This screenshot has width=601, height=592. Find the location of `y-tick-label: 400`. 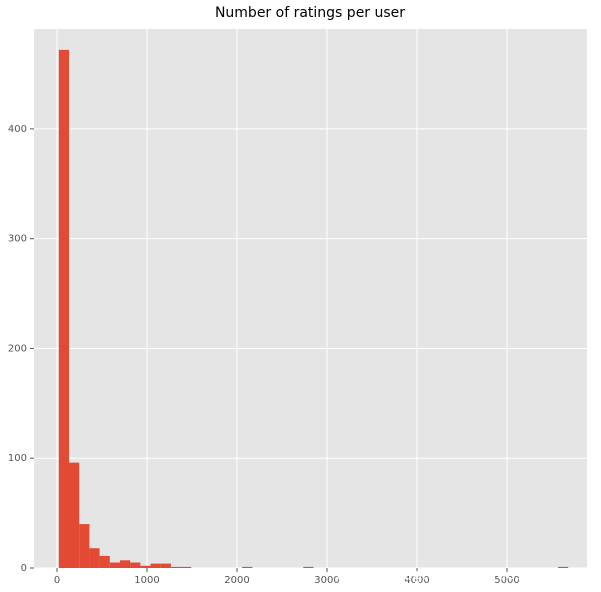

y-tick-label: 400 is located at coordinates (17, 129).